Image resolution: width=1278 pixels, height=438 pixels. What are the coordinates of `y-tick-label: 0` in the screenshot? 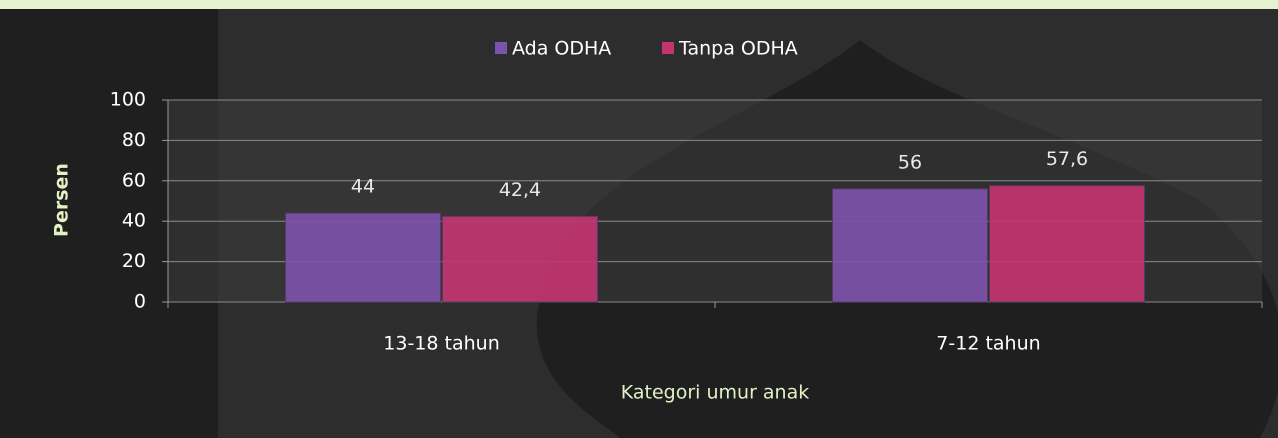 It's located at (140, 302).